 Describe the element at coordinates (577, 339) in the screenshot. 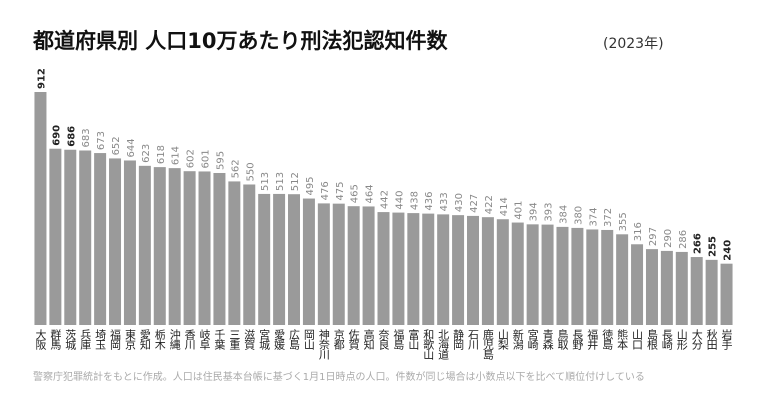

I see `x-tick-label: 長野` at that location.